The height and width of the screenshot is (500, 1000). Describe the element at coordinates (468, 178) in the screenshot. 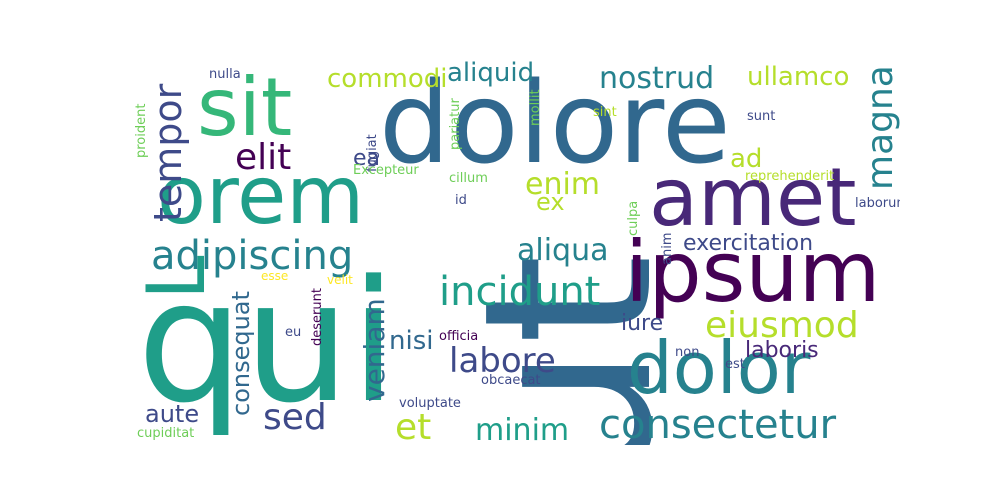

I see `word-cillum: cillum` at that location.